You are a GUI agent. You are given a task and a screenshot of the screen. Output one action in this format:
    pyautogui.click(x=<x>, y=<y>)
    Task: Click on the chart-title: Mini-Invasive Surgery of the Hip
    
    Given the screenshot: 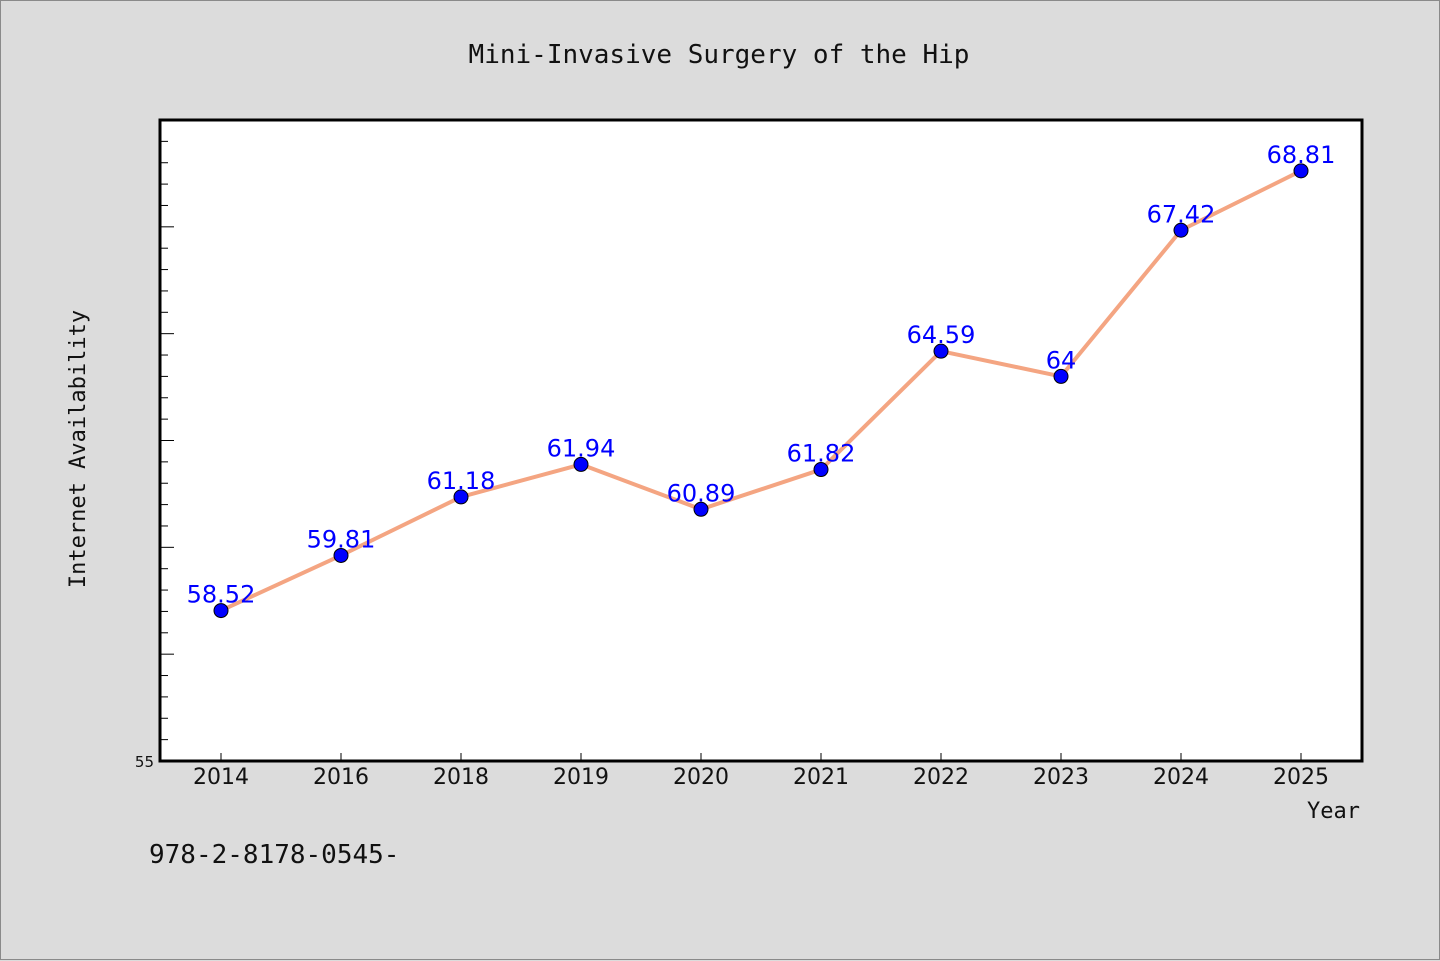 What is the action you would take?
    pyautogui.click(x=719, y=55)
    